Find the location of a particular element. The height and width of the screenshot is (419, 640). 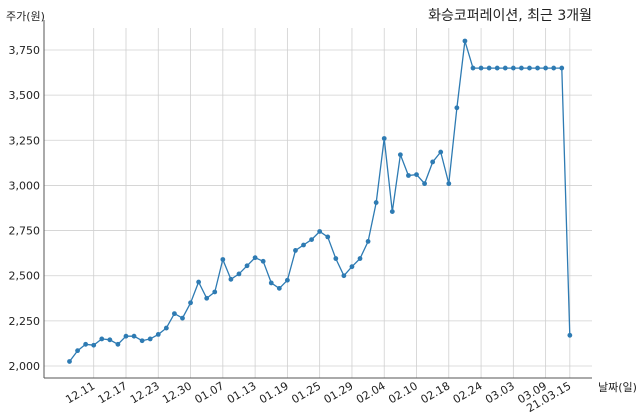

y-tick-label: 2,250 is located at coordinates (25, 321).